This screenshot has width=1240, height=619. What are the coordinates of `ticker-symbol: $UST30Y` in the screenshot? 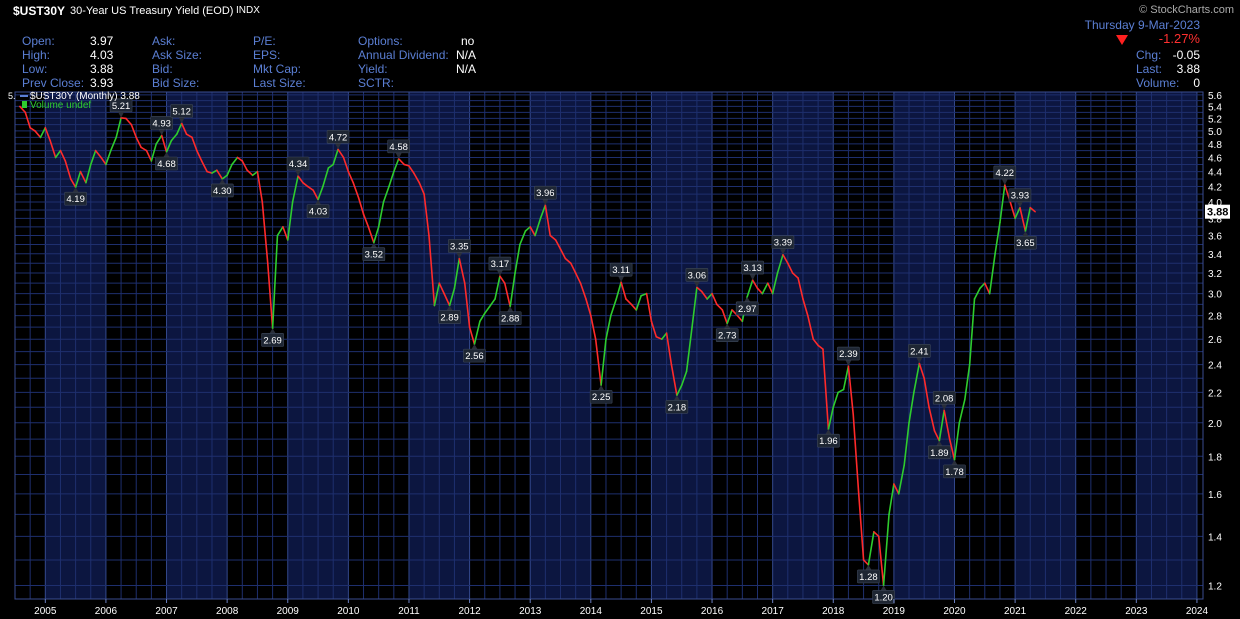 It's located at (39, 11).